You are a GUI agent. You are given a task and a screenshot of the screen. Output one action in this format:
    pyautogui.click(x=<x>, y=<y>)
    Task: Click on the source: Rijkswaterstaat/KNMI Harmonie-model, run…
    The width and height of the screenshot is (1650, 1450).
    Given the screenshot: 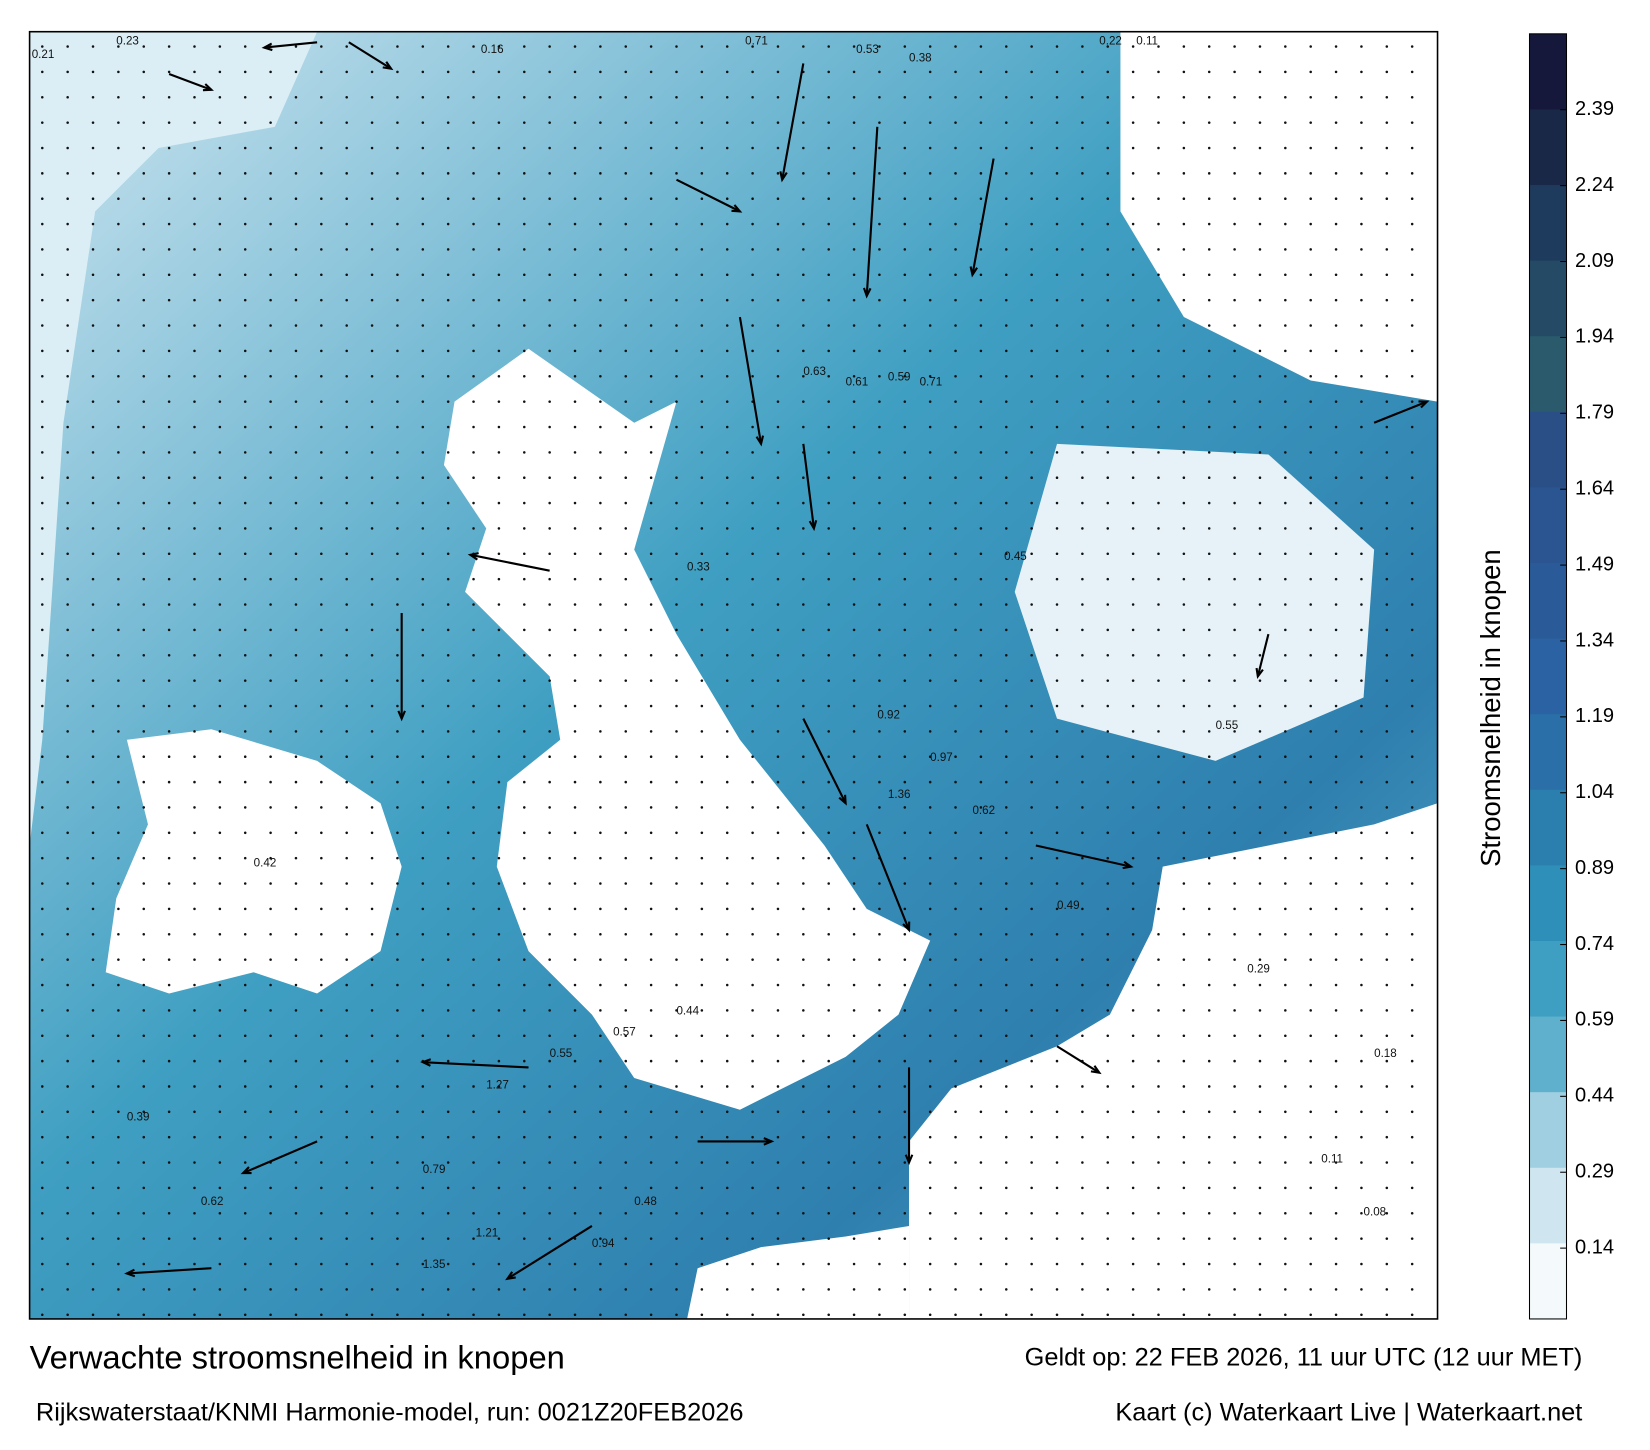 What is the action you would take?
    pyautogui.click(x=390, y=1412)
    